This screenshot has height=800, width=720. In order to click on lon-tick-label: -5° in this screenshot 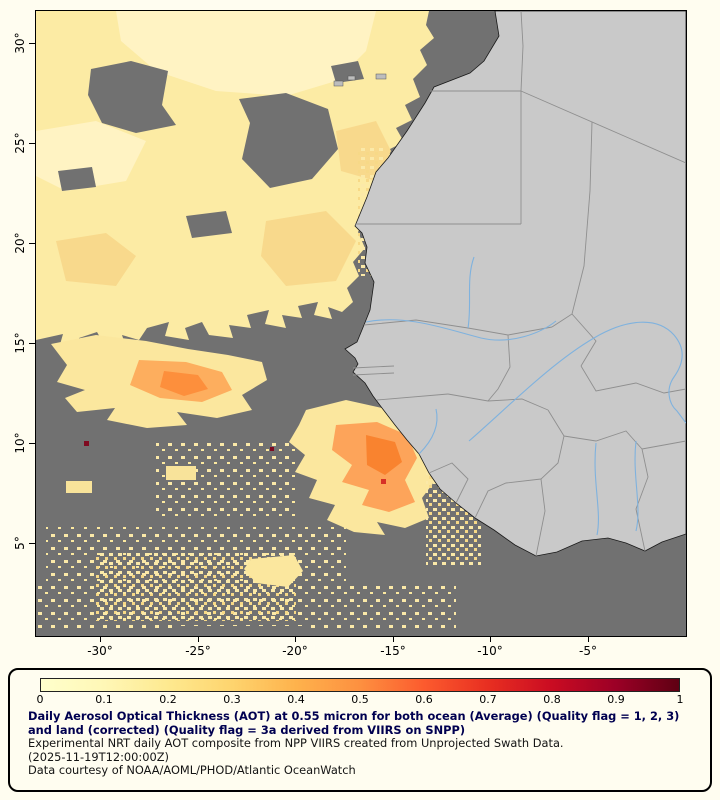, I will do `click(588, 651)`.